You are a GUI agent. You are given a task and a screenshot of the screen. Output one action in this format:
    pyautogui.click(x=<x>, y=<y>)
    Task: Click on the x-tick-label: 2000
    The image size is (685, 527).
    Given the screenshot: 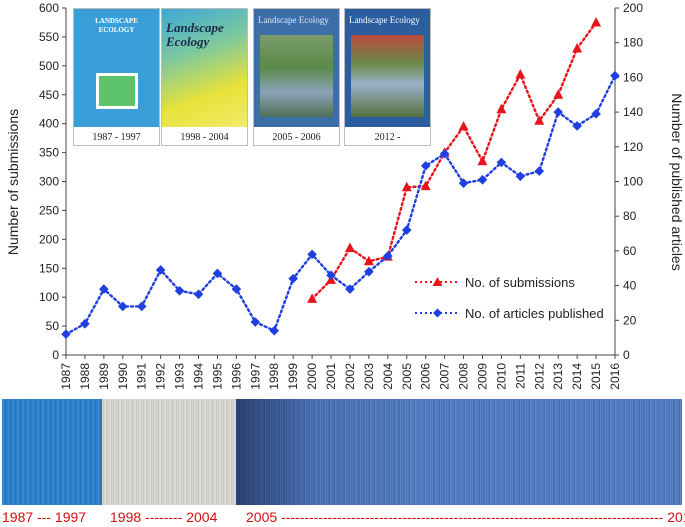 What is the action you would take?
    pyautogui.click(x=312, y=376)
    